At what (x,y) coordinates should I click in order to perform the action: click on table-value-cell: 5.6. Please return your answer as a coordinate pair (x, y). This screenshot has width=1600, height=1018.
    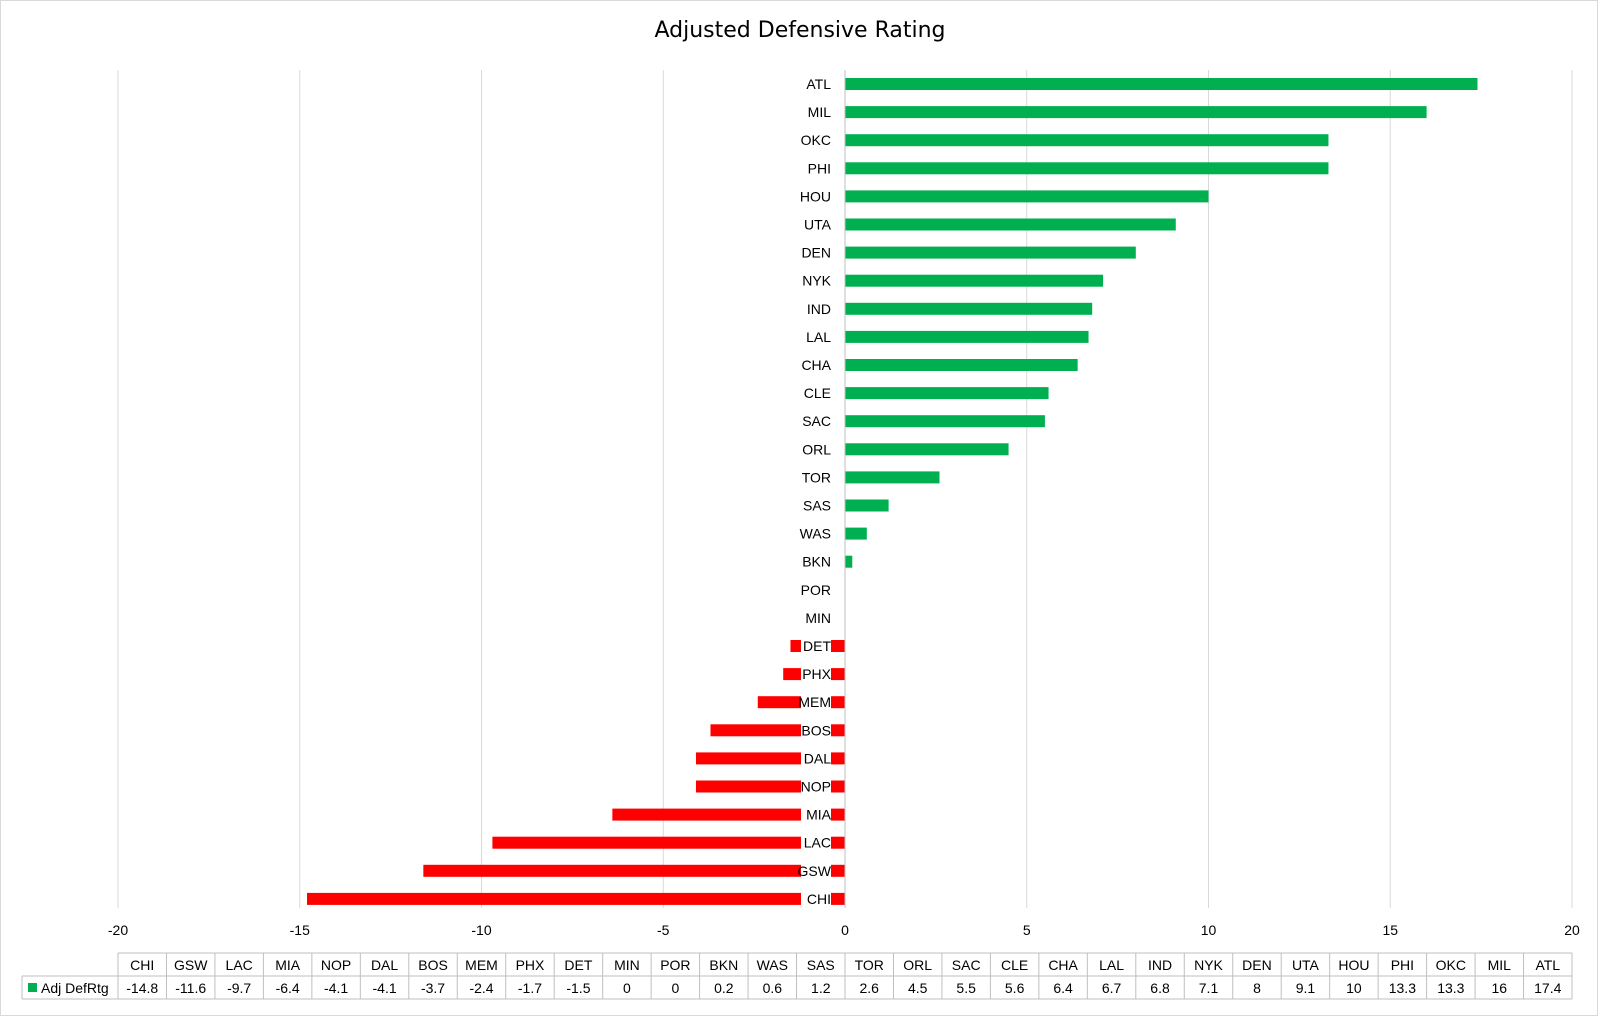
    Looking at the image, I should click on (1015, 988).